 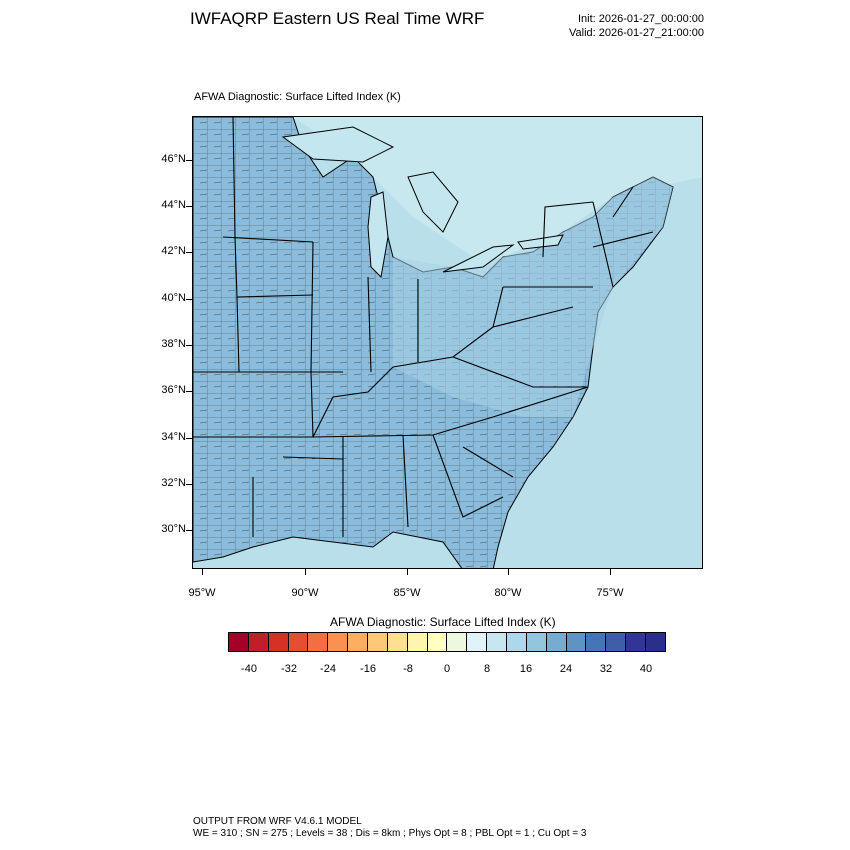 I want to click on canada-region, so click(x=497, y=192).